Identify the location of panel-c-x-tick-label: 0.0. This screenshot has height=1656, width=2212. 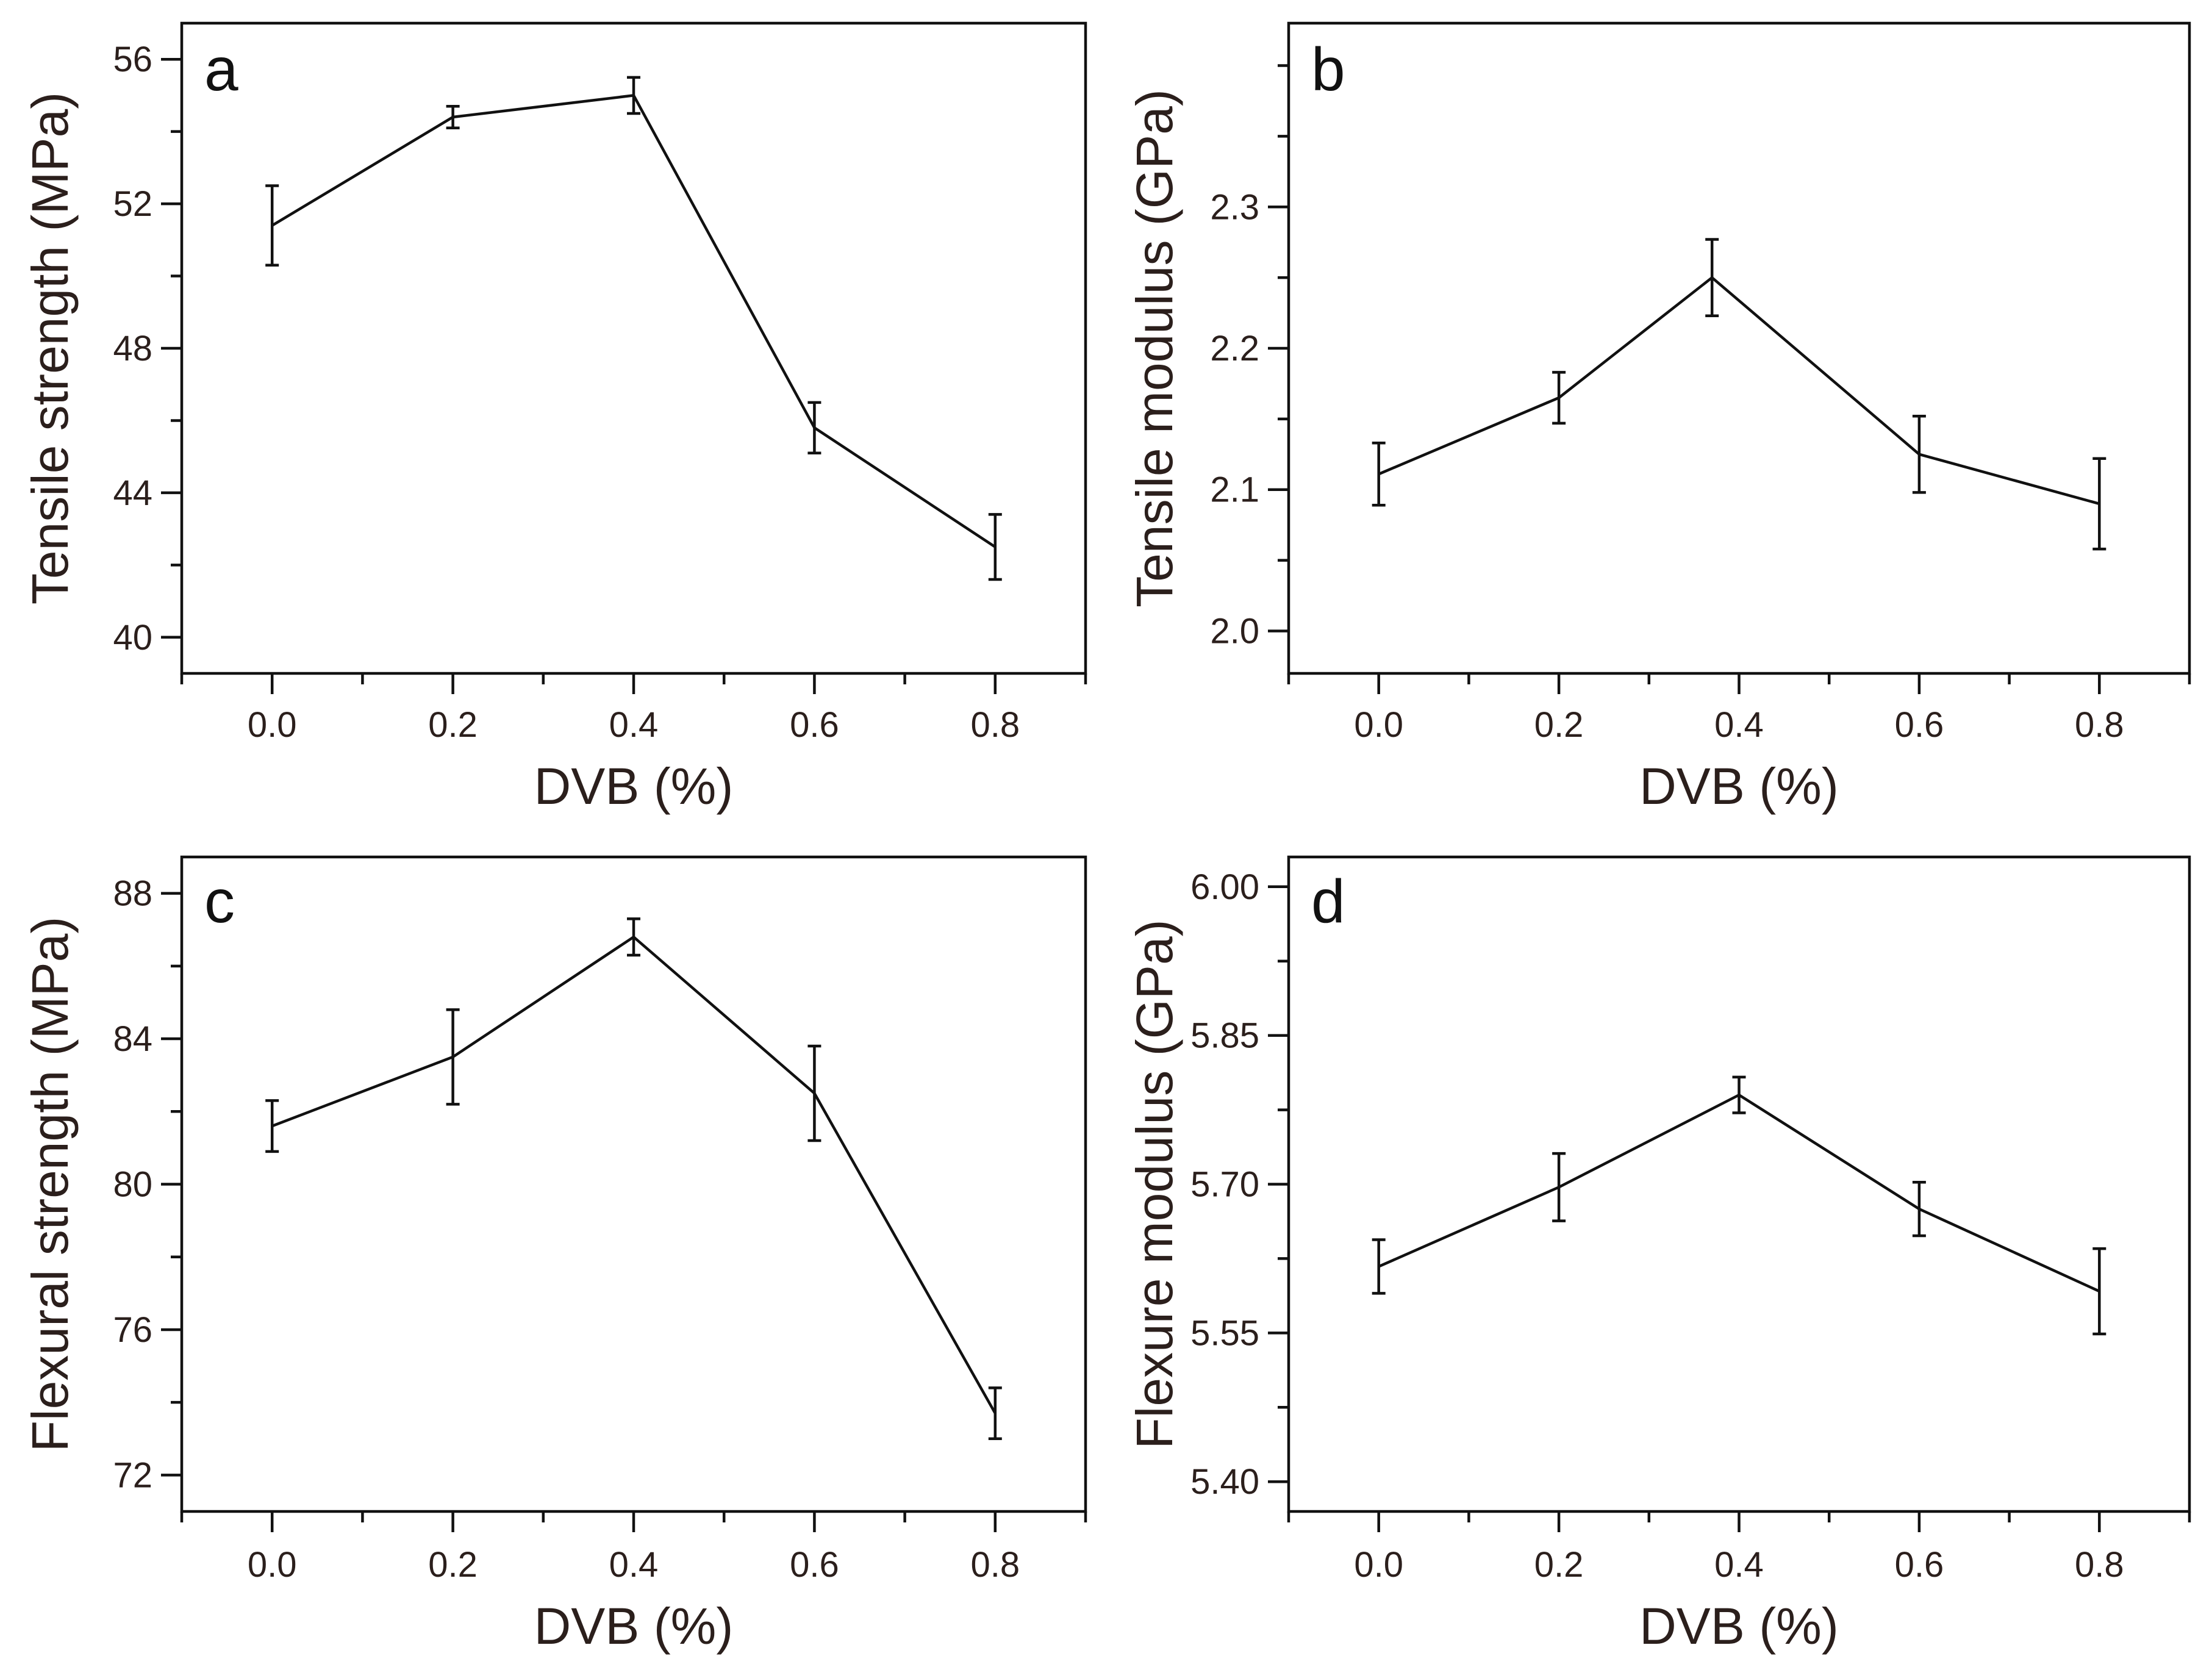
(272, 1565).